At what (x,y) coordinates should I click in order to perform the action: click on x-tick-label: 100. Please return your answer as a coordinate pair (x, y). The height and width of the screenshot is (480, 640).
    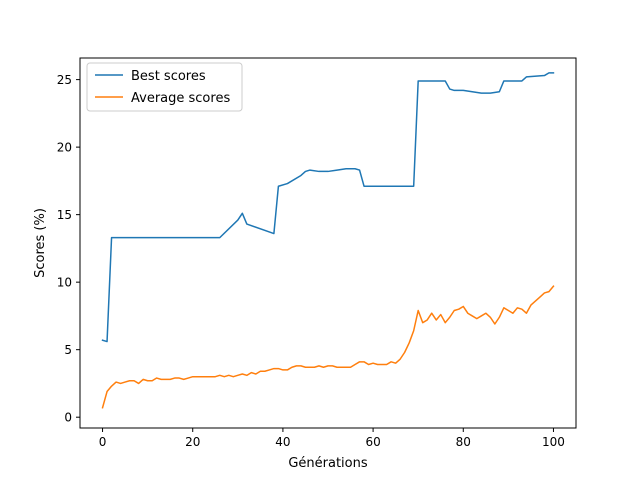
    Looking at the image, I should click on (553, 442).